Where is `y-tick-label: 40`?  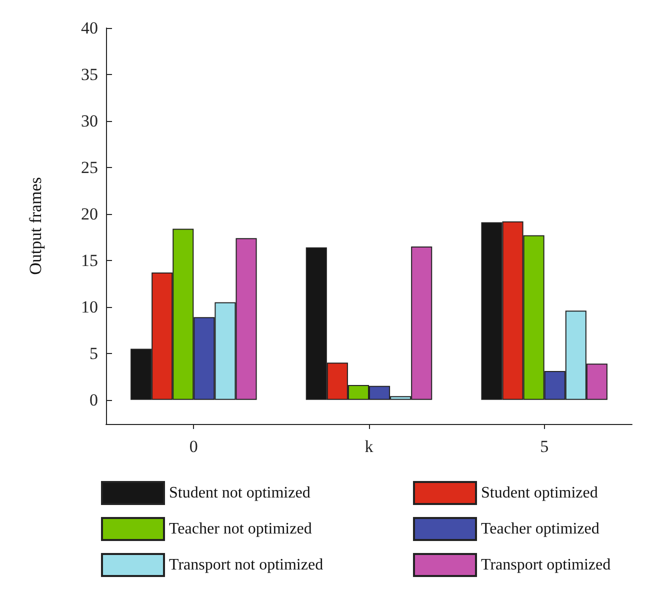
y-tick-label: 40 is located at coordinates (89, 28).